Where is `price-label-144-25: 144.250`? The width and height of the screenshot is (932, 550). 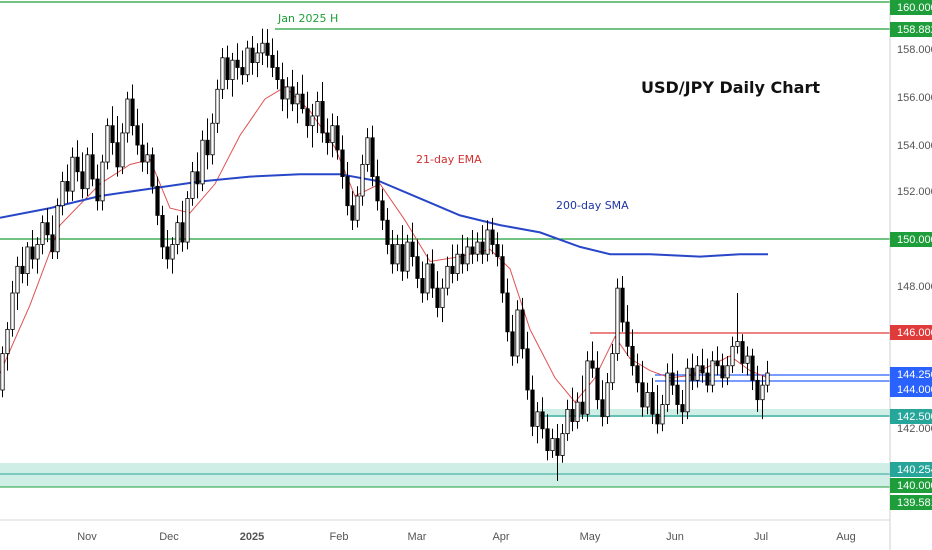
price-label-144-25: 144.250 is located at coordinates (914, 375).